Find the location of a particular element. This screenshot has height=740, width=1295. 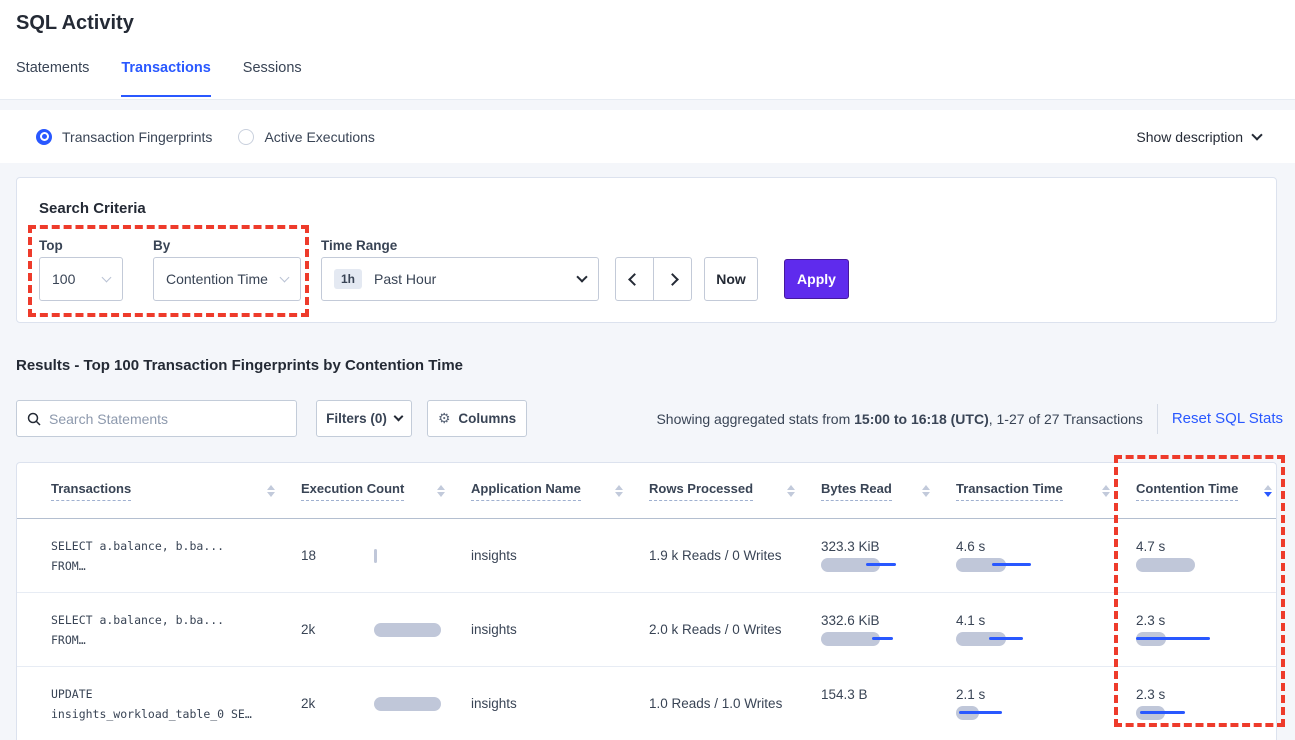

stats-prefix: Showing aggregated stats from is located at coordinates (755, 418).